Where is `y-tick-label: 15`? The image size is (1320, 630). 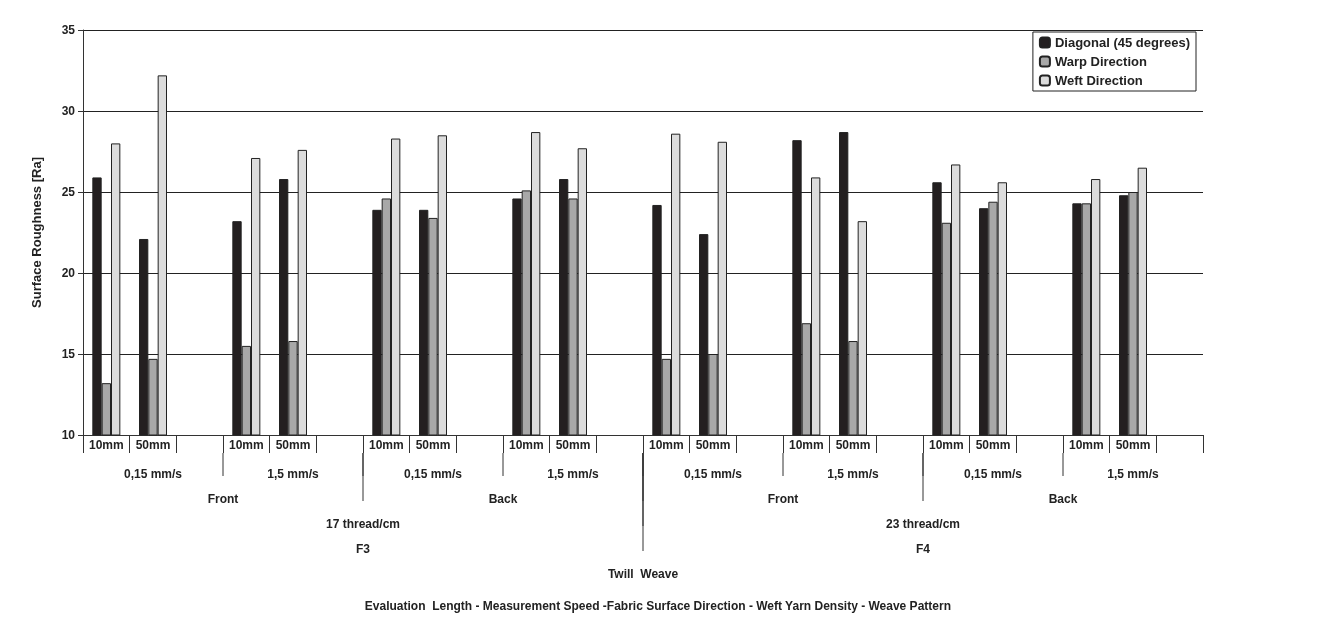 y-tick-label: 15 is located at coordinates (68, 354).